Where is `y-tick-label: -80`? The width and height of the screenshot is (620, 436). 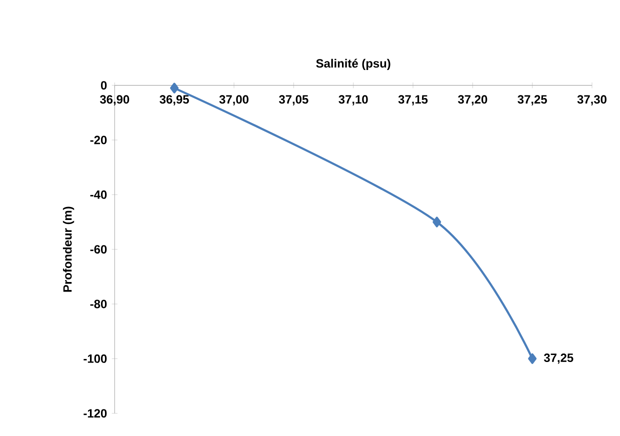 y-tick-label: -80 is located at coordinates (98, 304).